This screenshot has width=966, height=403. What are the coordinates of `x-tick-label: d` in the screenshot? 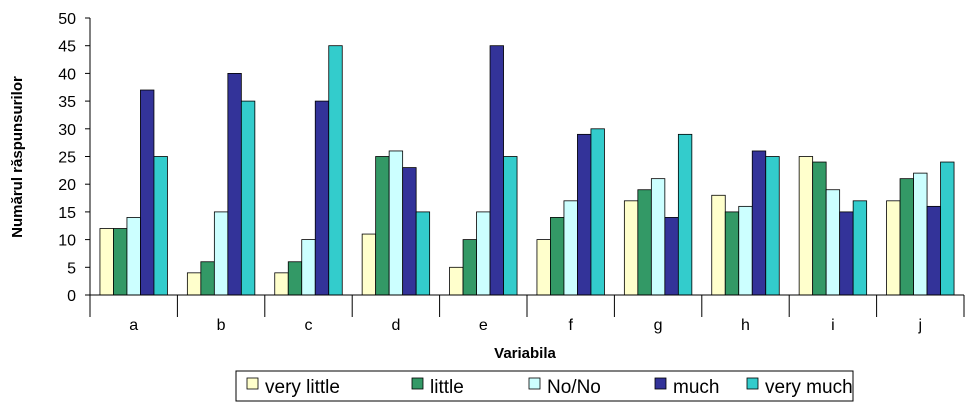 It's located at (395, 325).